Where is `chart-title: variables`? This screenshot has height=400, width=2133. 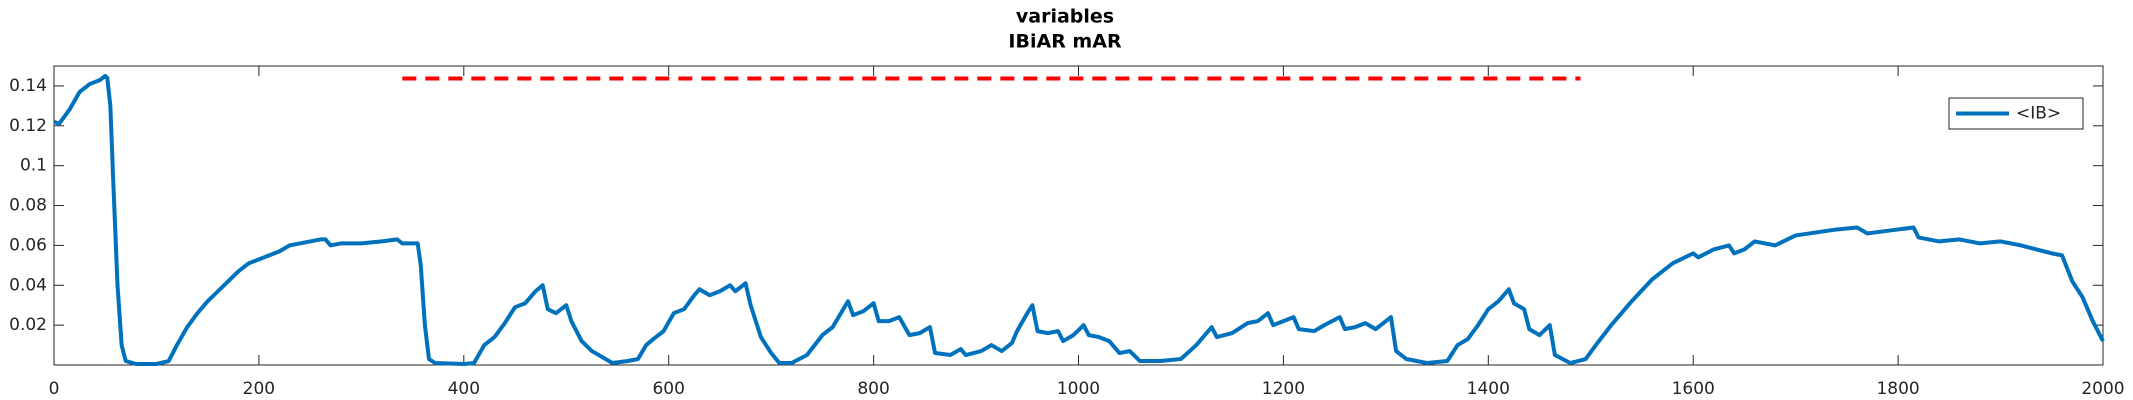 chart-title: variables is located at coordinates (1065, 17).